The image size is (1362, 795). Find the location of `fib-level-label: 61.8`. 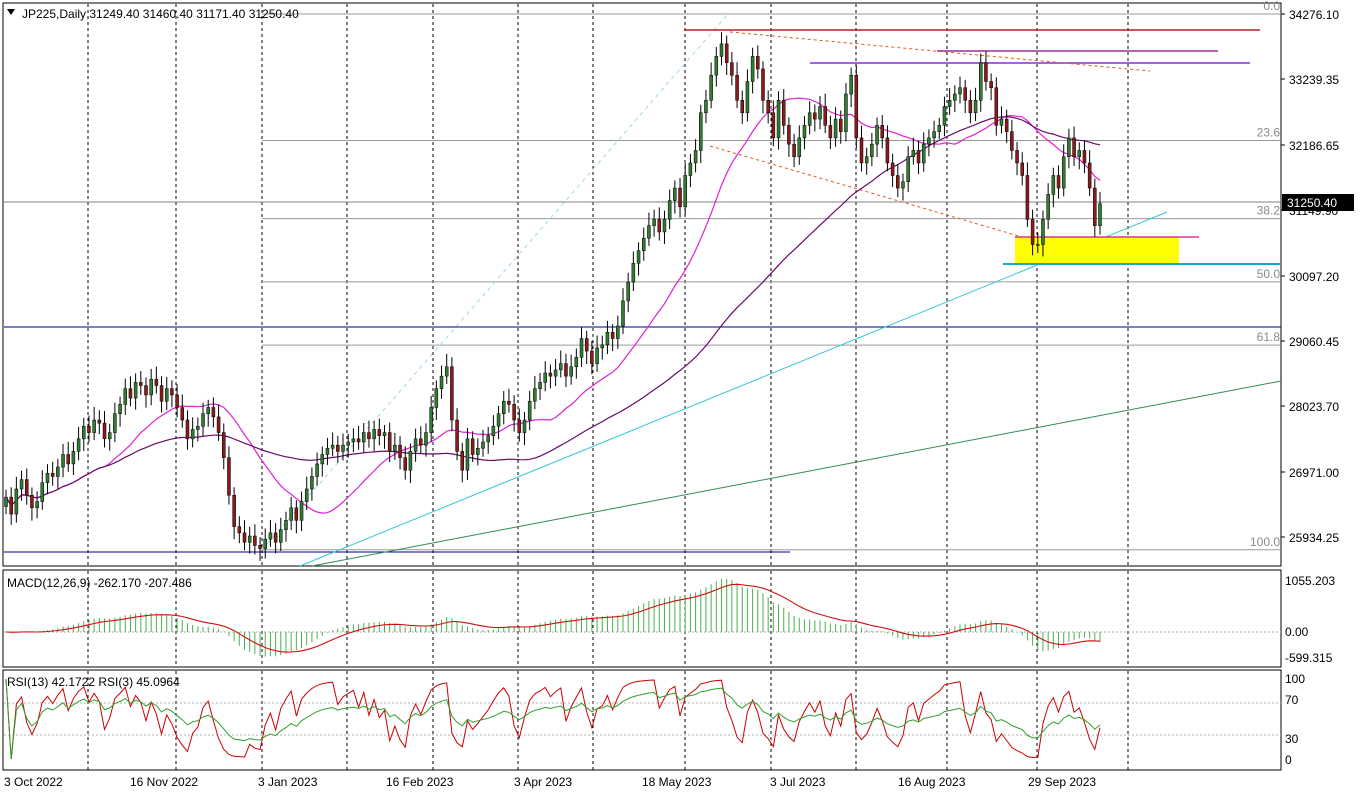

fib-level-label: 61.8 is located at coordinates (1269, 337).